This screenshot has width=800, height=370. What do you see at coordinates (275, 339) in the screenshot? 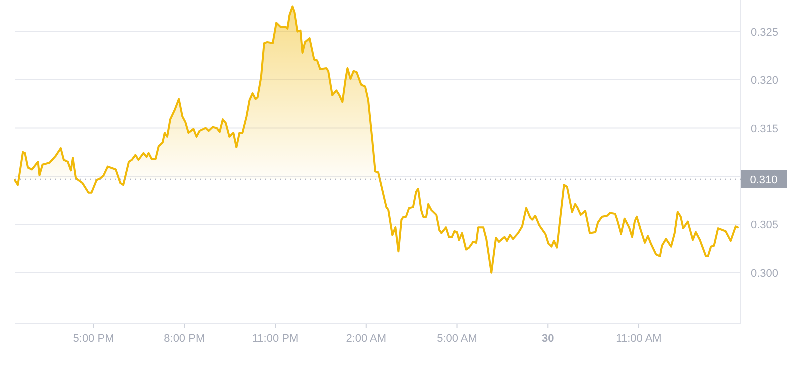
I see `x-tick-label: 11:00 PM` at bounding box center [275, 339].